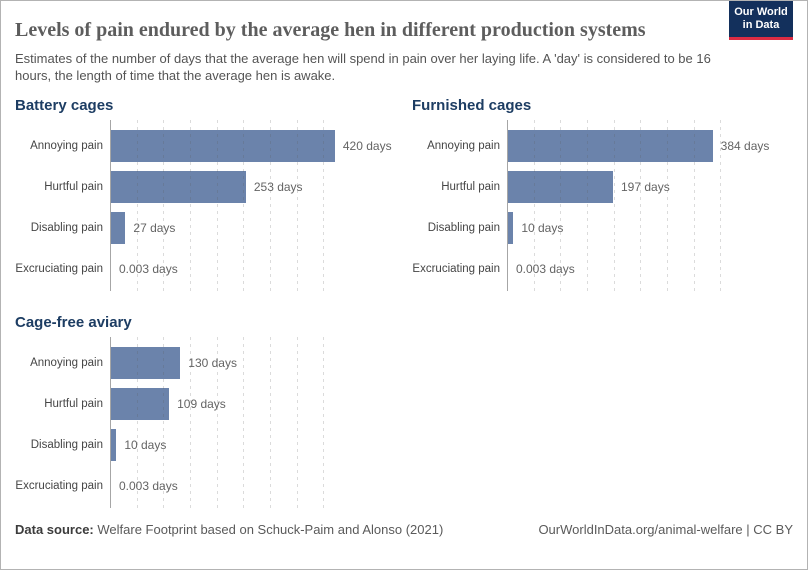  Describe the element at coordinates (745, 145) in the screenshot. I see `value-label: 384 days` at that location.